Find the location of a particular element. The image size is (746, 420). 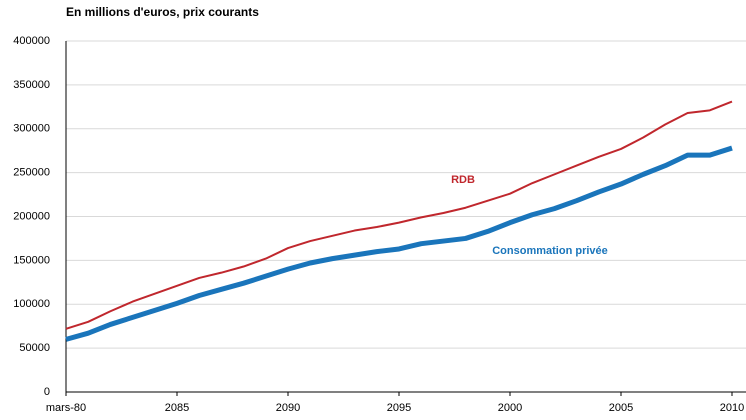

x-tick-label: 2095 is located at coordinates (399, 408).